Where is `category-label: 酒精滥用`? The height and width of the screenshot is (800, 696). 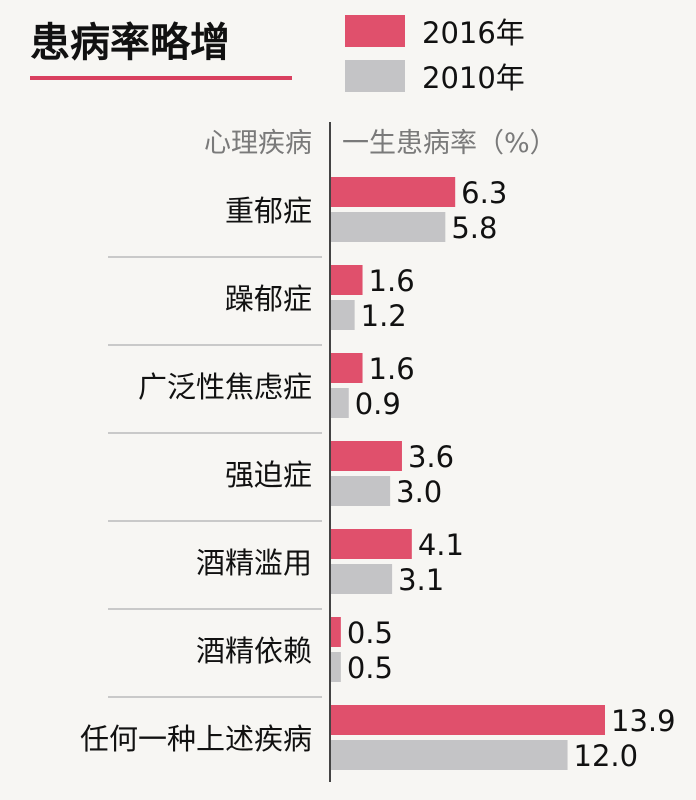
category-label: 酒精滥用 is located at coordinates (254, 563).